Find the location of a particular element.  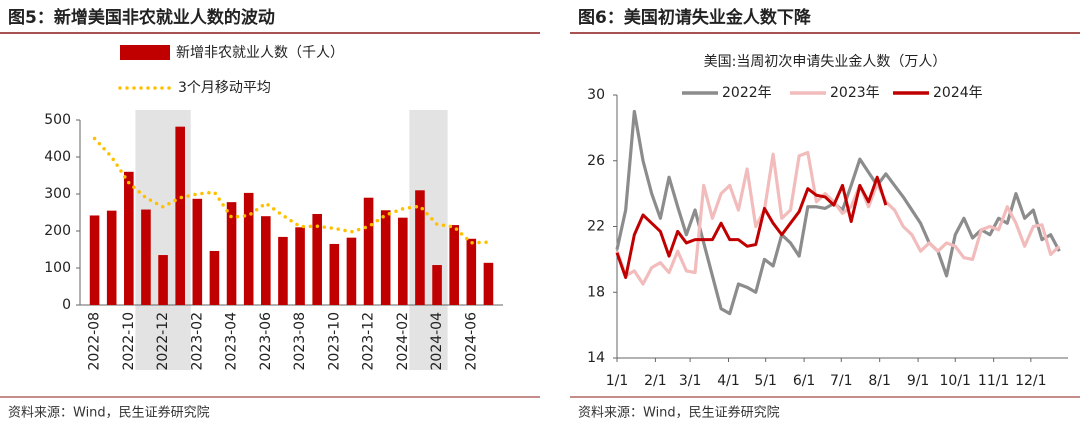

legend-label: 2023年 is located at coordinates (855, 93).